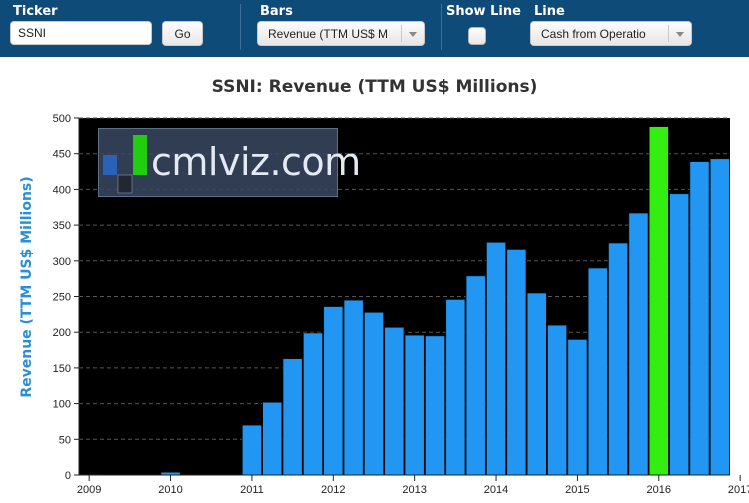 Image resolution: width=749 pixels, height=503 pixels. What do you see at coordinates (62, 405) in the screenshot?
I see `y-tick-label: 100` at bounding box center [62, 405].